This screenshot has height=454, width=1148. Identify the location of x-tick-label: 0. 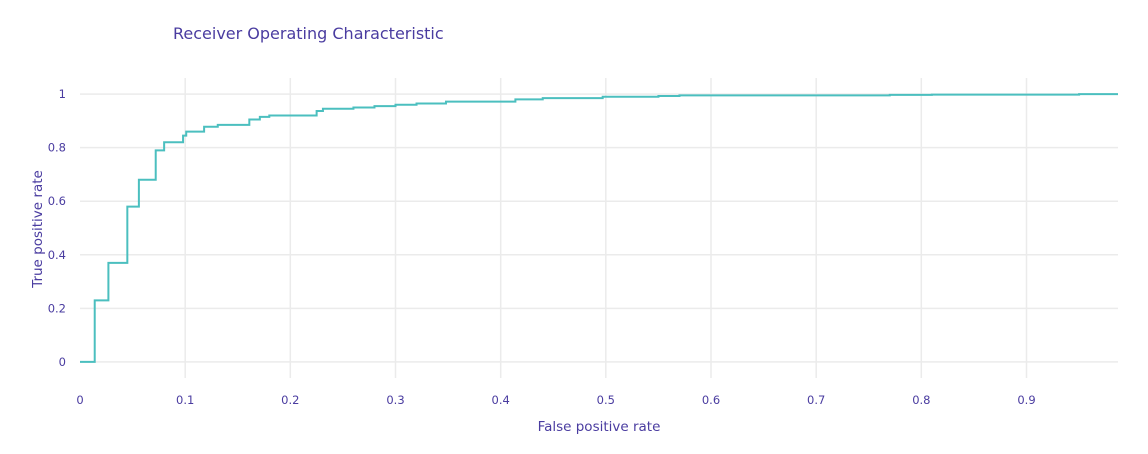
(79, 400).